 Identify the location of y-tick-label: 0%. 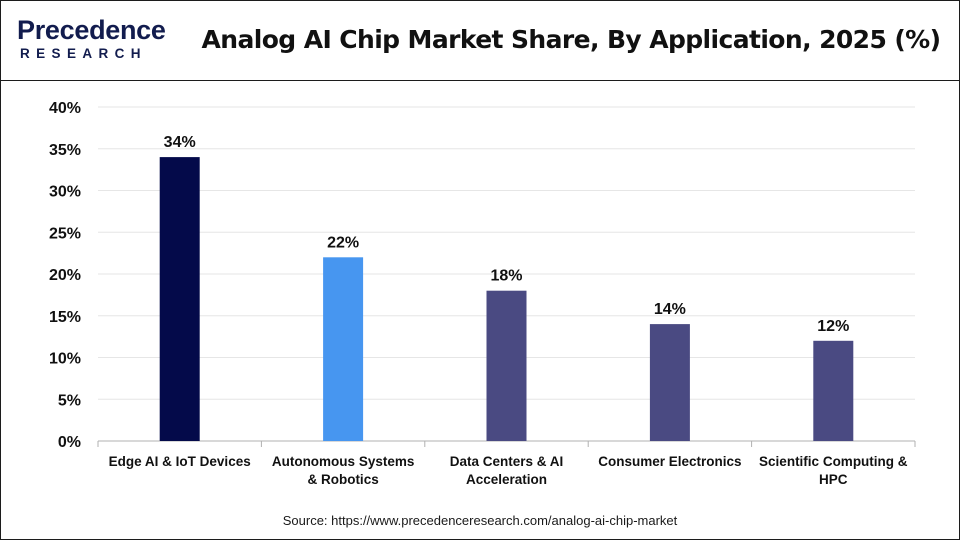
(69, 442).